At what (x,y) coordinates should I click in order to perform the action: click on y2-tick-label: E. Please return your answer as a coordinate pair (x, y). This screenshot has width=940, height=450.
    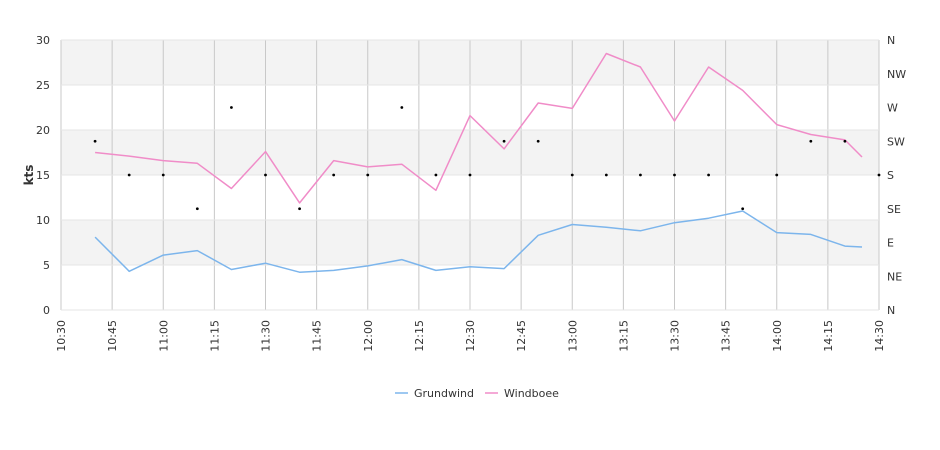
    Looking at the image, I should click on (890, 243).